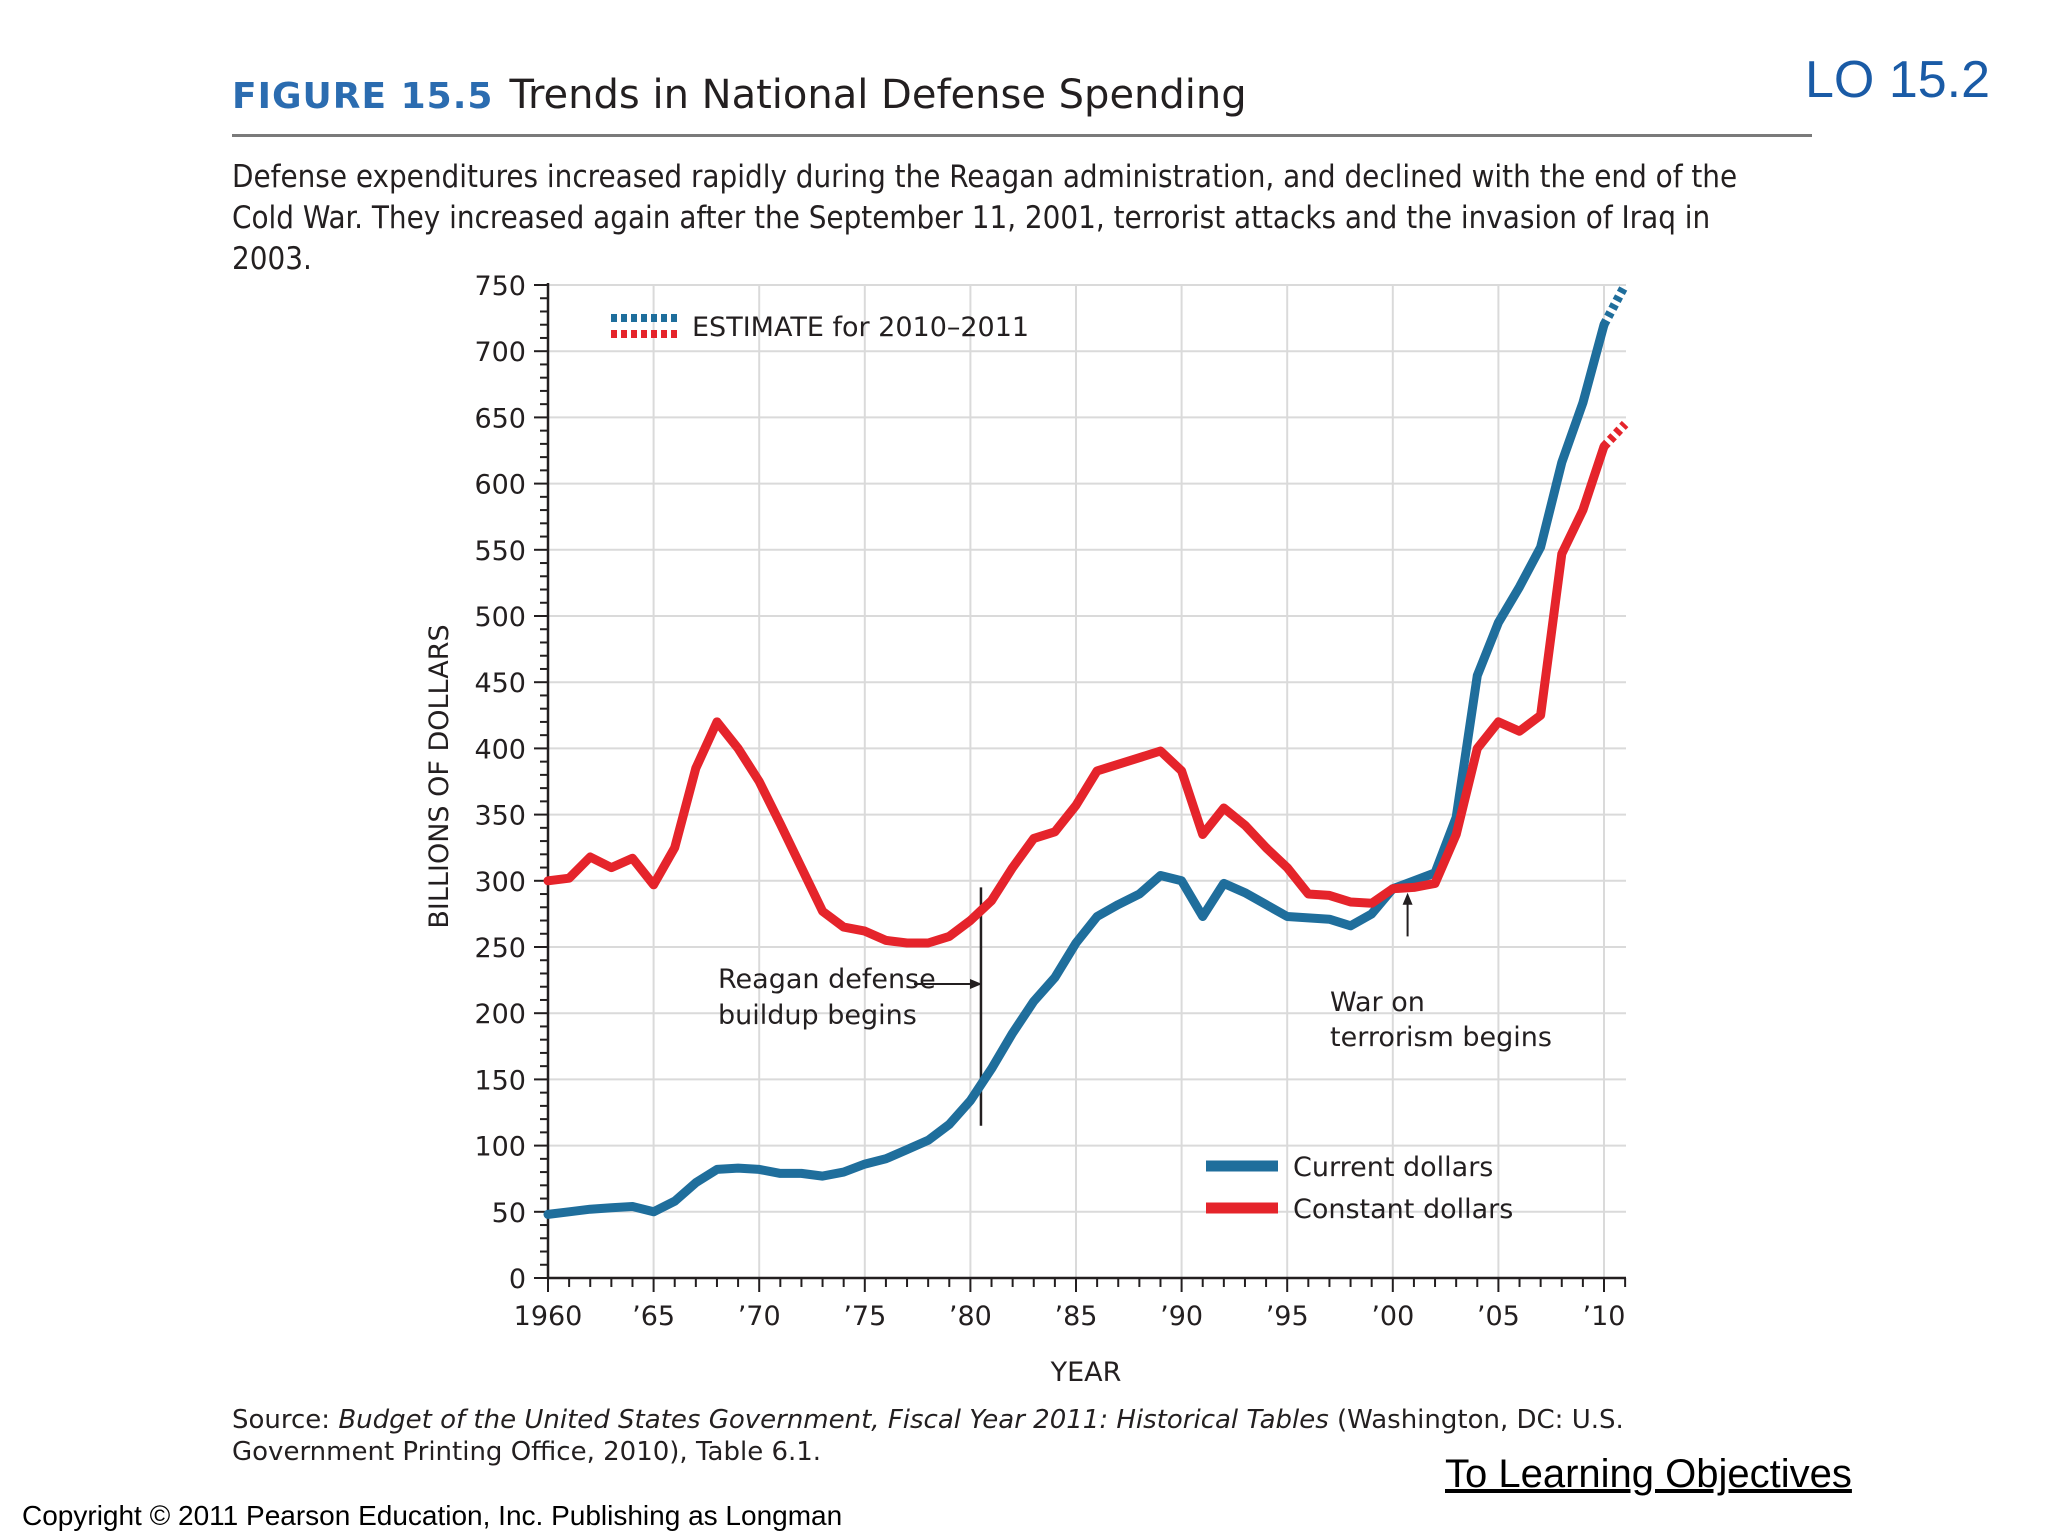  Describe the element at coordinates (500, 816) in the screenshot. I see `y-tick-label: 350` at that location.